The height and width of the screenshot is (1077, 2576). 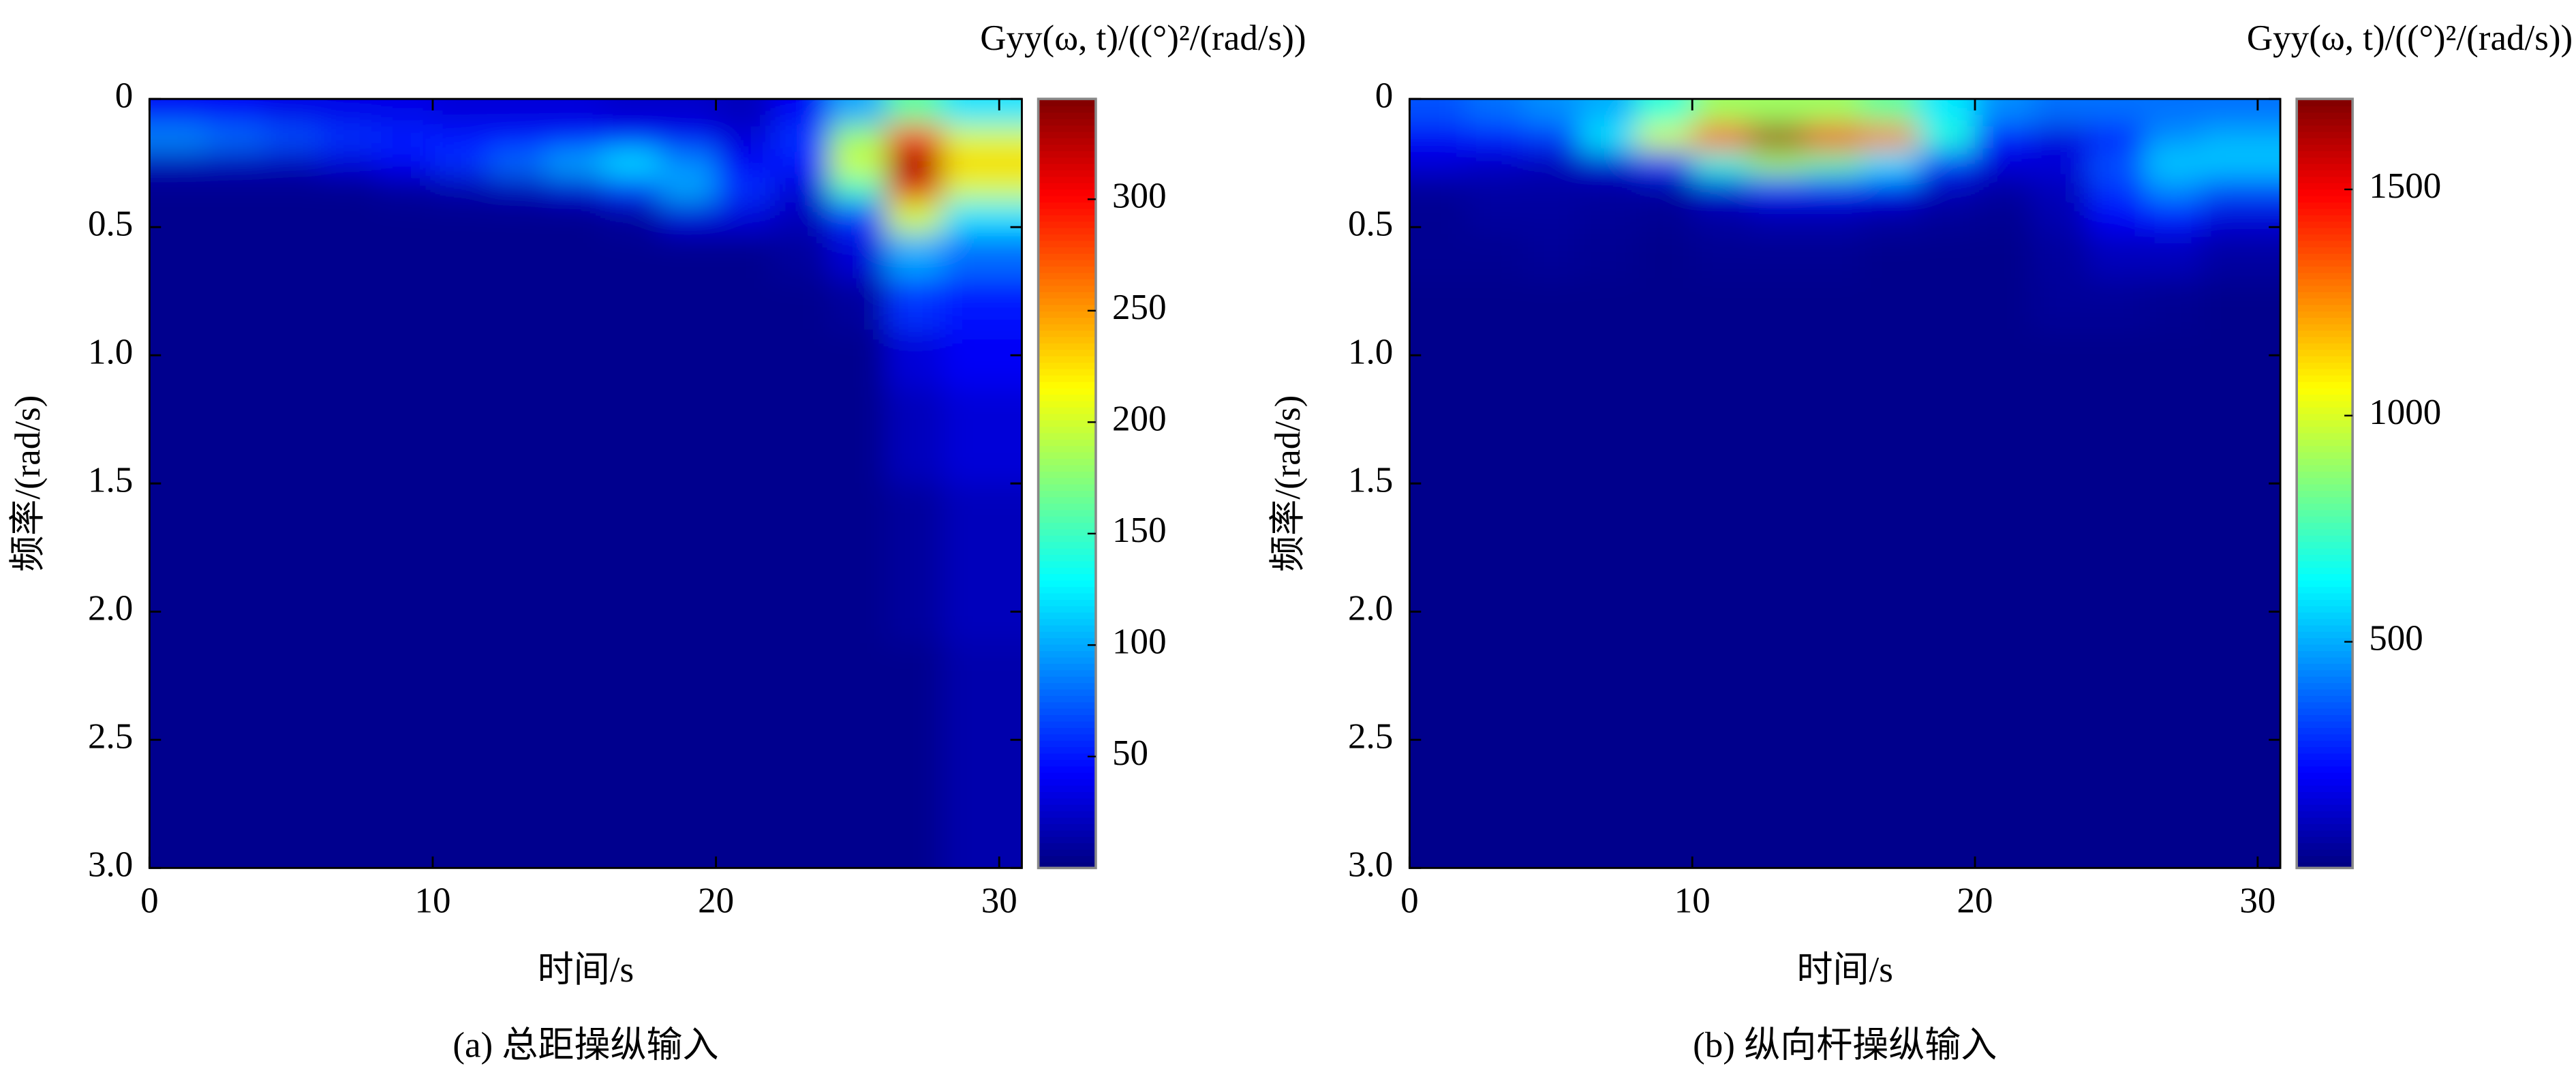 I want to click on y-tick-label: 1.5, so click(x=1370, y=480).